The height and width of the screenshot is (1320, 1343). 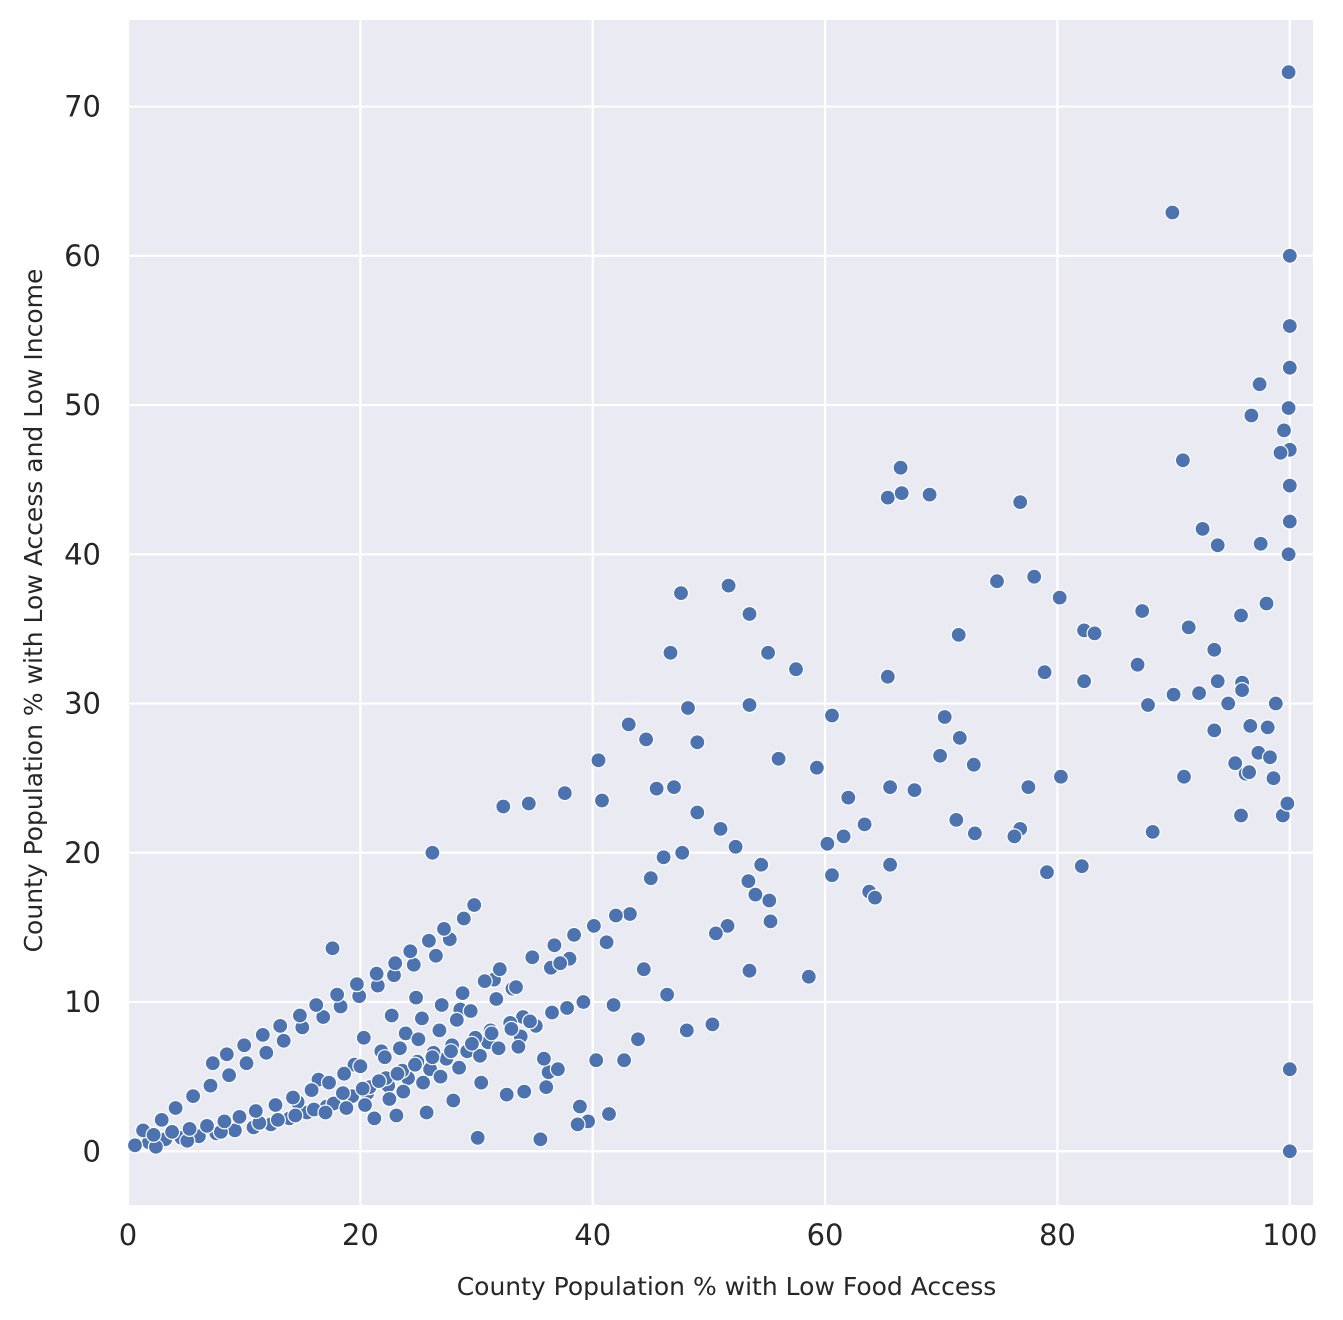 I want to click on y-tick-label: 30, so click(x=82, y=704).